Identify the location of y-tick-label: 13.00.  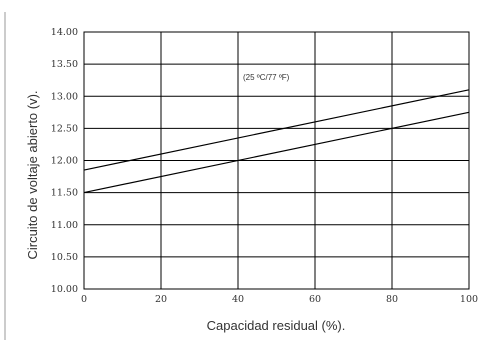
(64, 96).